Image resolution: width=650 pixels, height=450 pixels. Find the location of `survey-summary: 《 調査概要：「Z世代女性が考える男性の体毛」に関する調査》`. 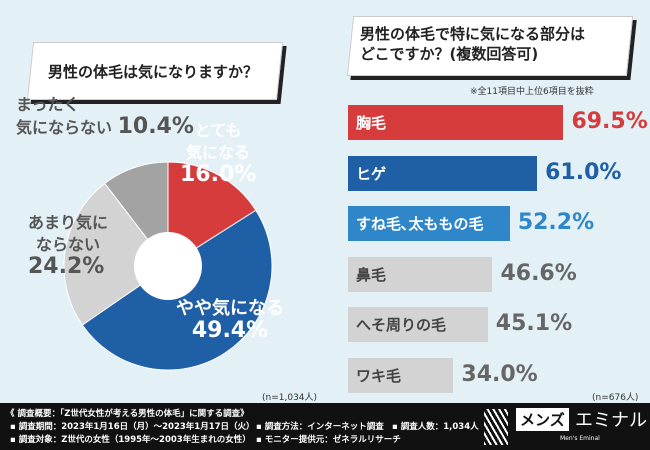

survey-summary: 《 調査概要：「Z世代女性が考える男性の体毛」に関する調査》 is located at coordinates (127, 414).